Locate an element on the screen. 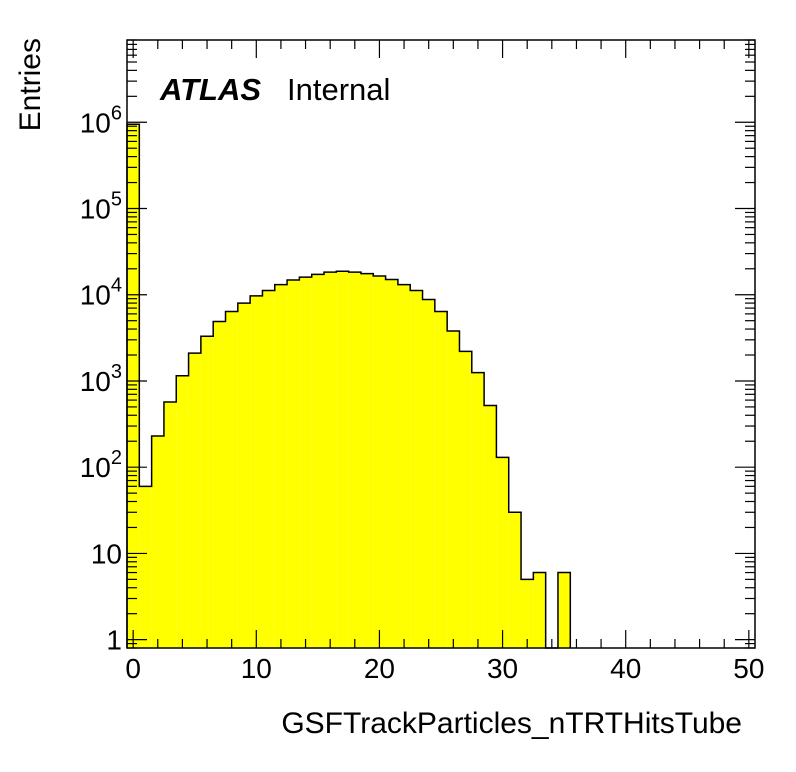 The height and width of the screenshot is (772, 796). atlas-label: ATLAS is located at coordinates (210, 89).